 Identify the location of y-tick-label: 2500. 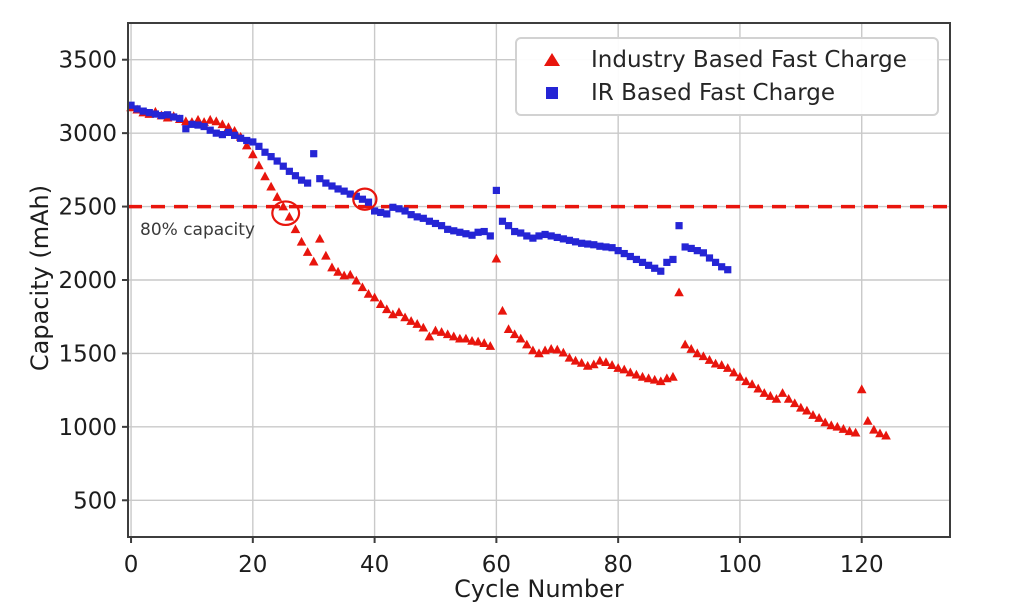
(87, 208).